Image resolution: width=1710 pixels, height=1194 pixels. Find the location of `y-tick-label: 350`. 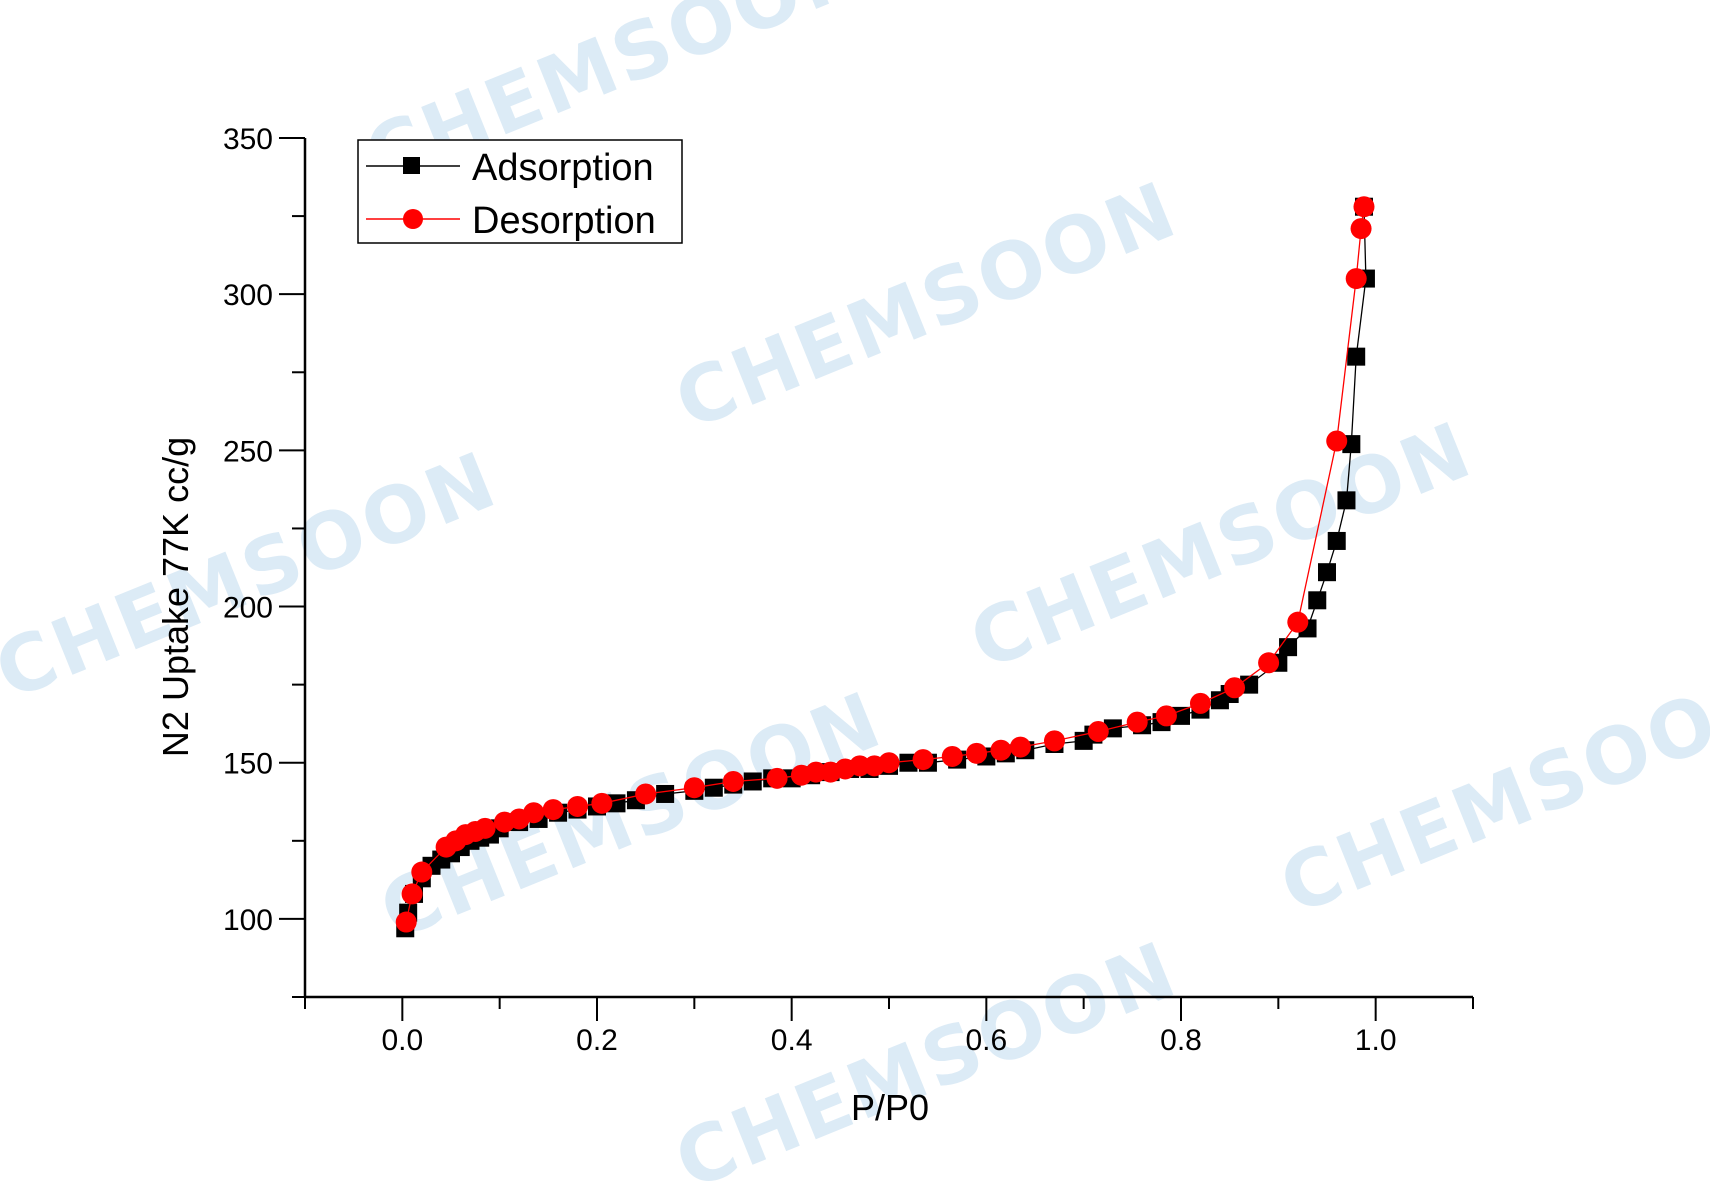

y-tick-label: 350 is located at coordinates (248, 139).